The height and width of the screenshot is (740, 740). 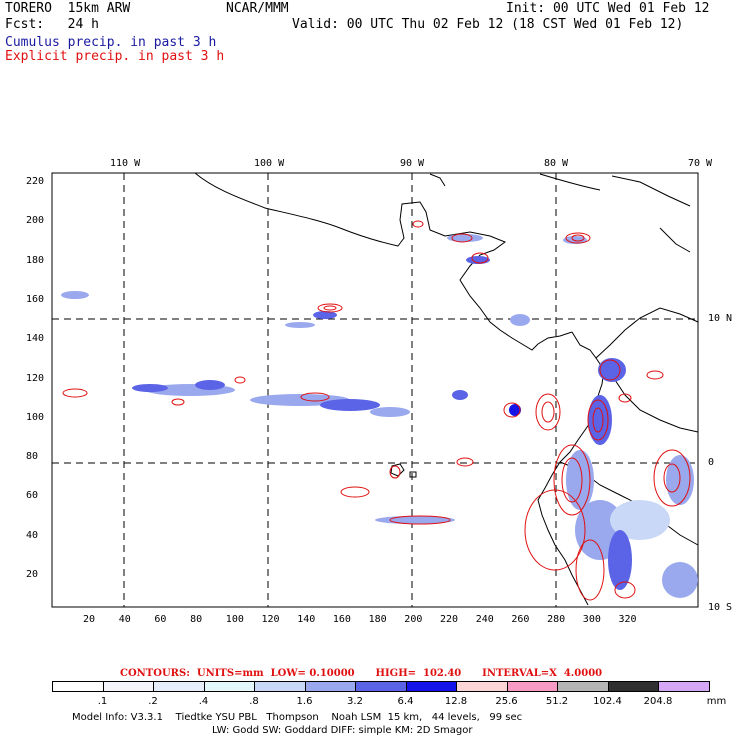 I want to click on x-tick-label: 300, so click(x=591, y=619).